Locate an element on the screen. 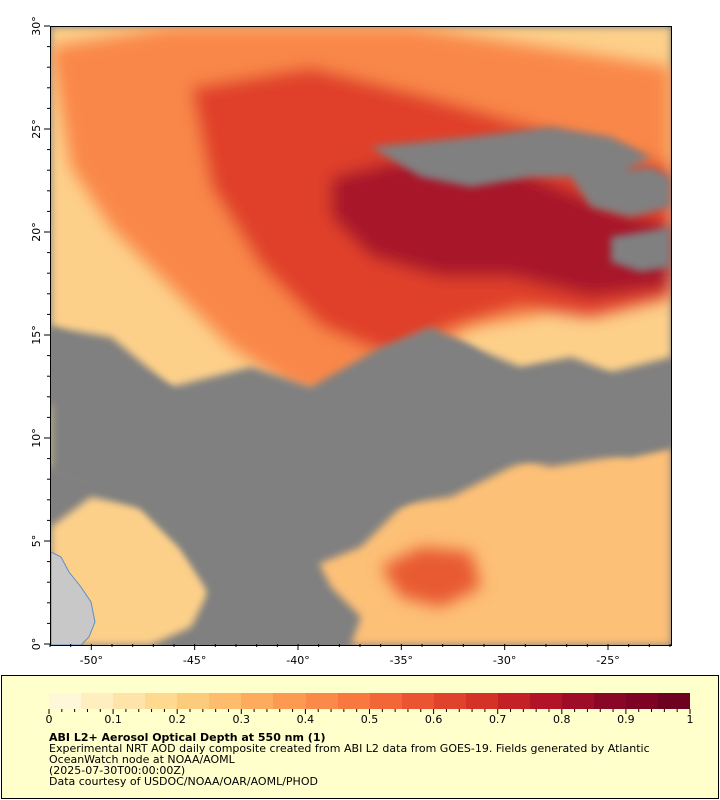  y-tick-label: 0° is located at coordinates (36, 644).